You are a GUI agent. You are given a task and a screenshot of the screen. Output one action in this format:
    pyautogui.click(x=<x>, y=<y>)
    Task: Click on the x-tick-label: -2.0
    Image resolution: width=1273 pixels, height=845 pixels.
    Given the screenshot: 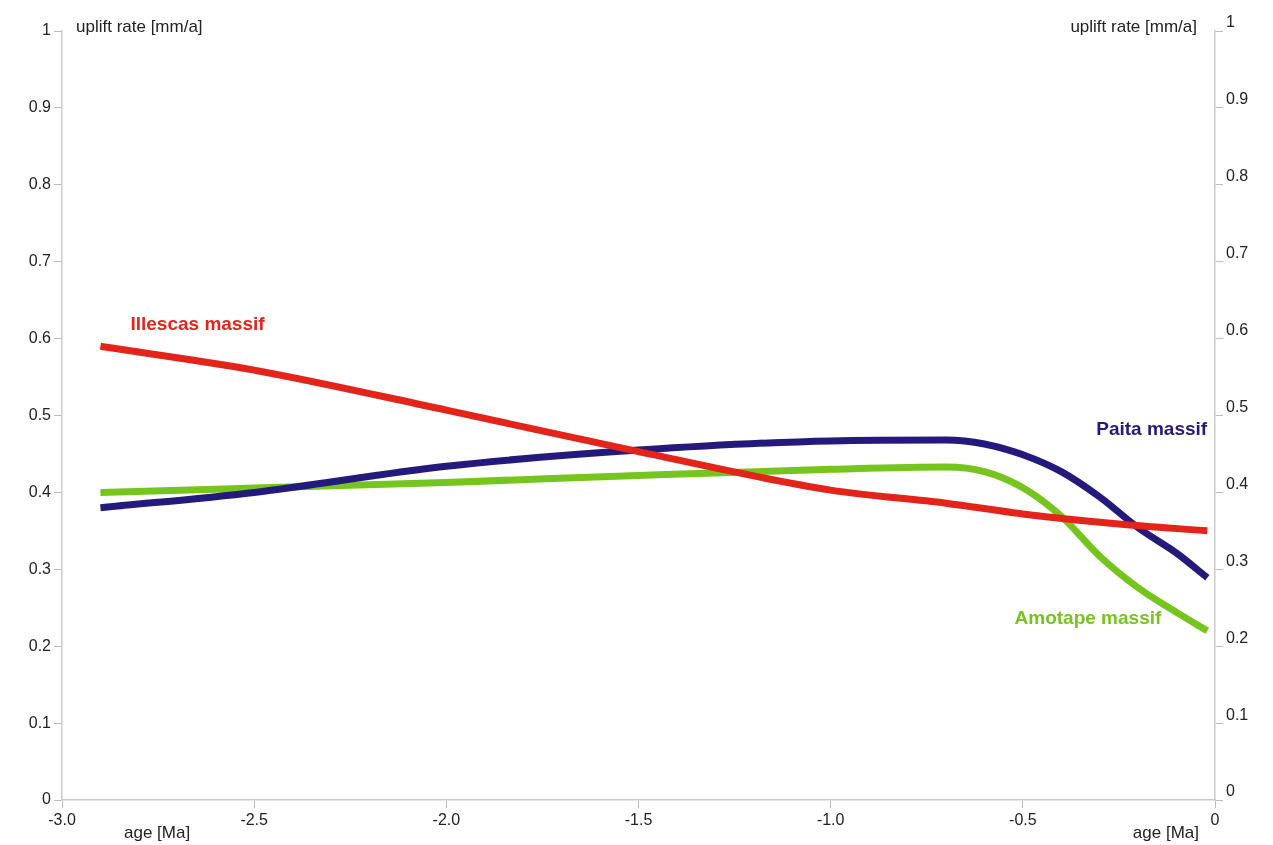 What is the action you would take?
    pyautogui.click(x=446, y=820)
    